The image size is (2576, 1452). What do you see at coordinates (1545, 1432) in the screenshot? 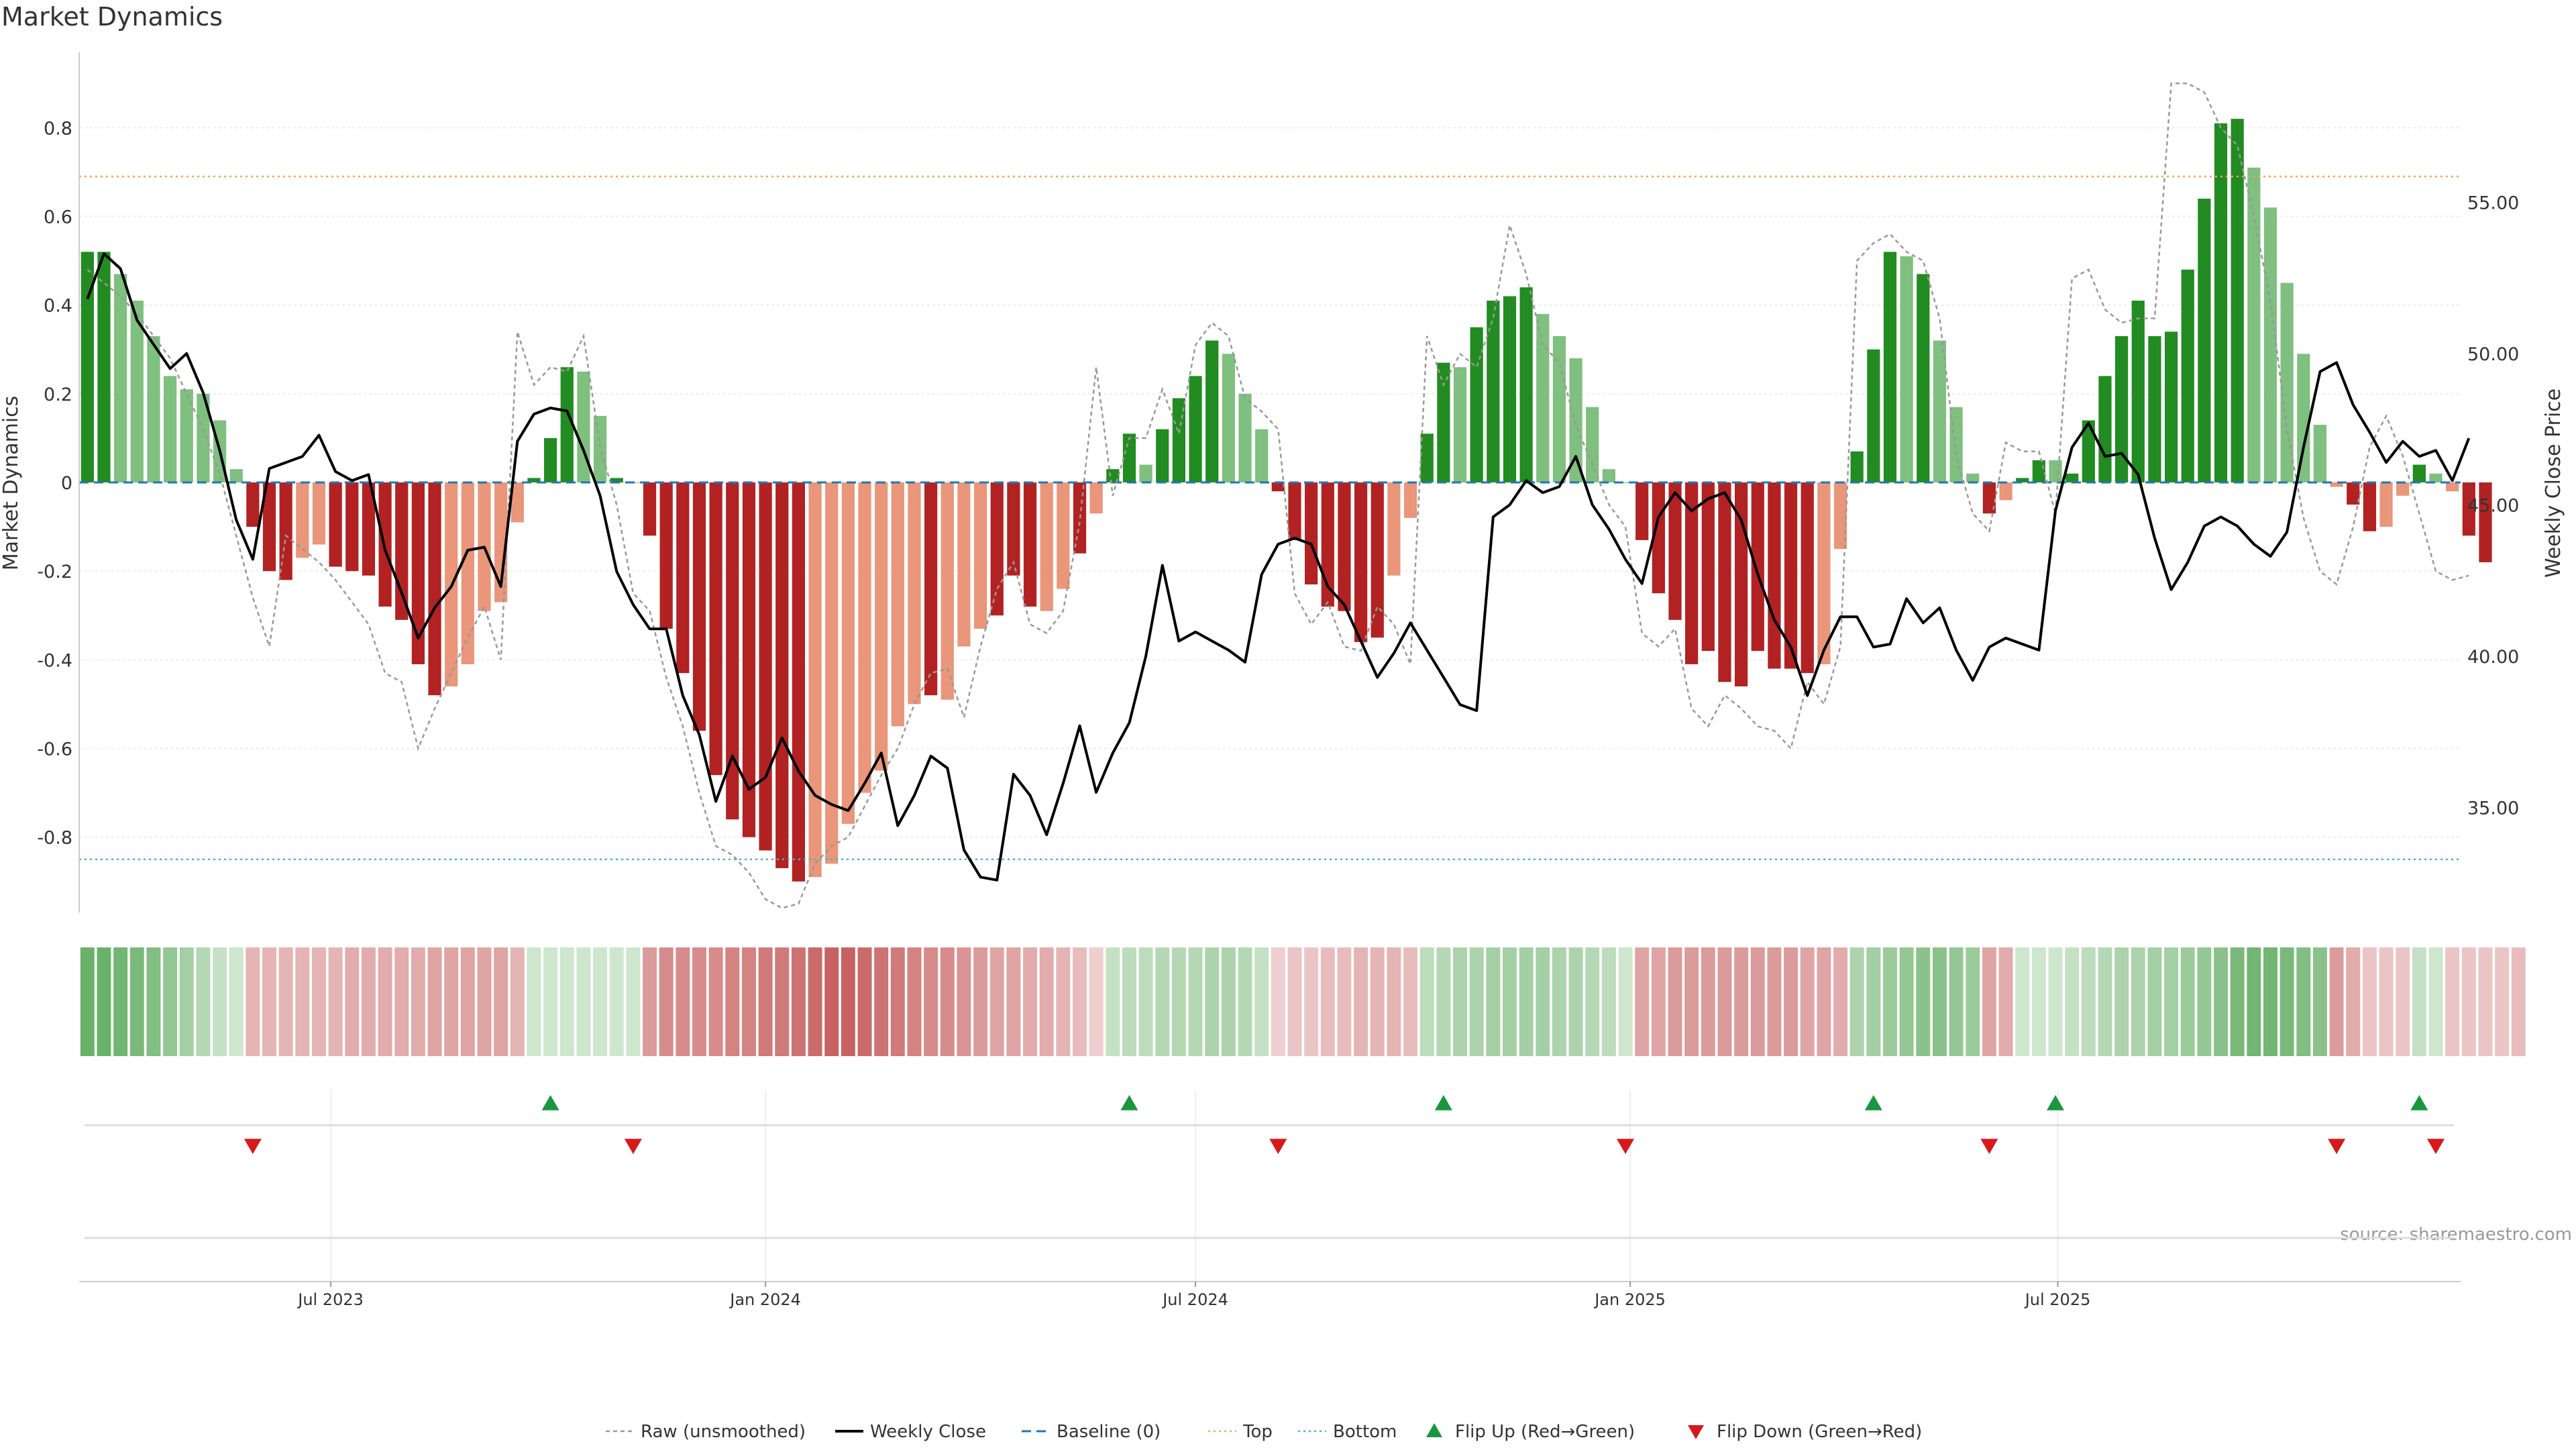
I see `legend-label: Flip Up (Red→Green)` at bounding box center [1545, 1432].